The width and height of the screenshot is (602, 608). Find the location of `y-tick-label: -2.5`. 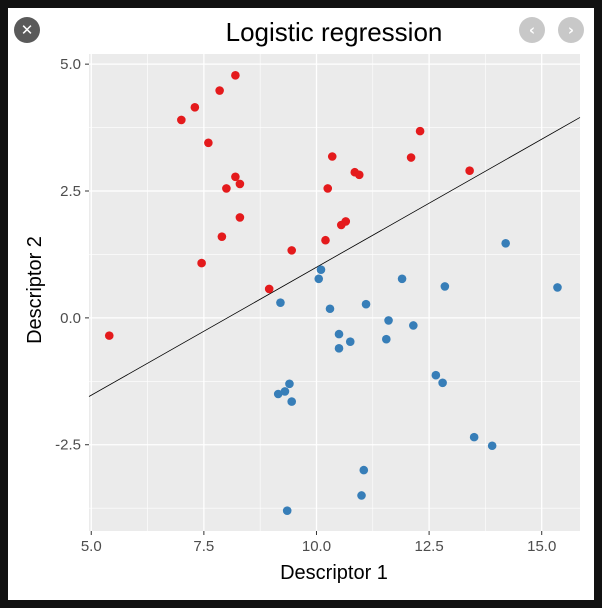

y-tick-label: -2.5 is located at coordinates (68, 445).